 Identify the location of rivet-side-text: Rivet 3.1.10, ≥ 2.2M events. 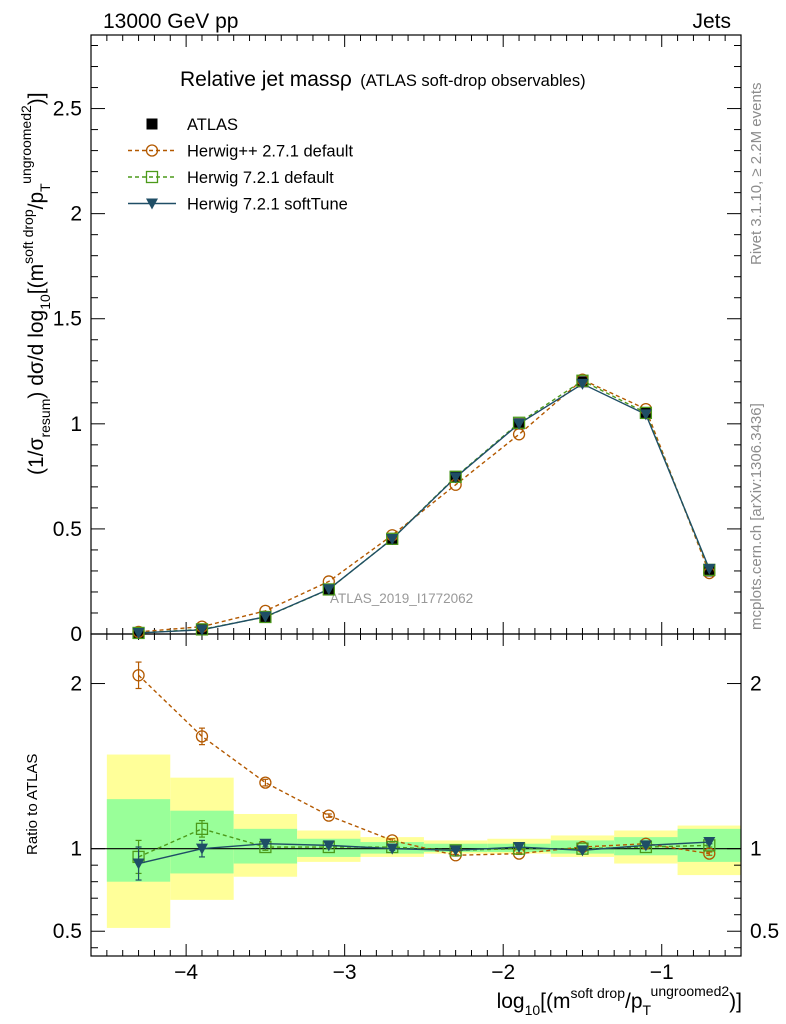
(756, 174).